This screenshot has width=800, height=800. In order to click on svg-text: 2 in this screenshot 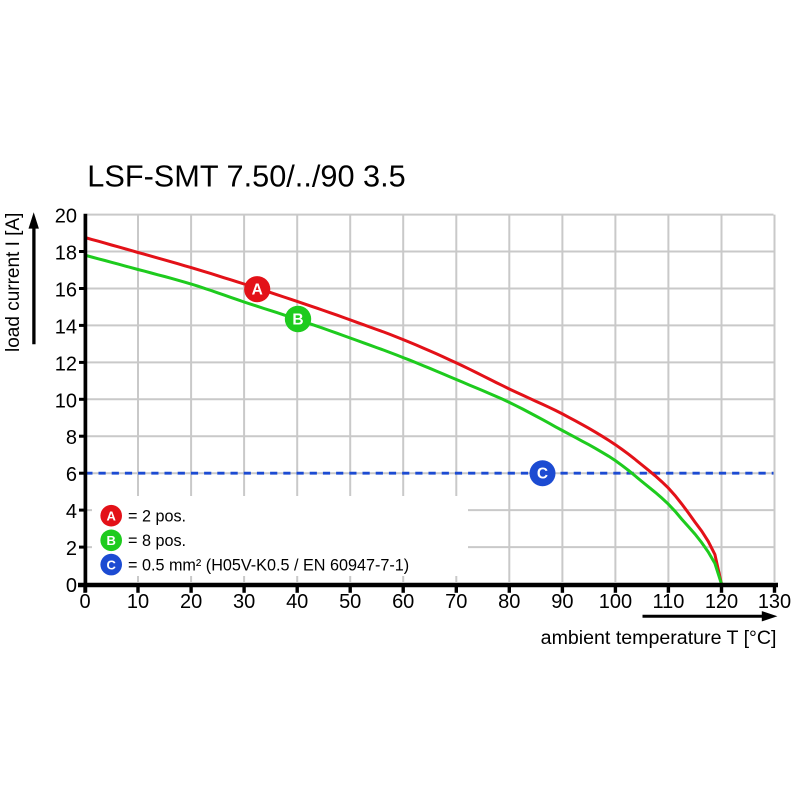, I will do `click(71, 549)`.